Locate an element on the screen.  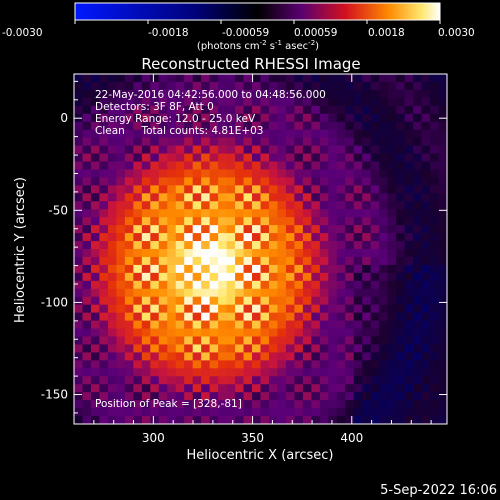
colorbar-tick-label: 0.00059 is located at coordinates (315, 33).